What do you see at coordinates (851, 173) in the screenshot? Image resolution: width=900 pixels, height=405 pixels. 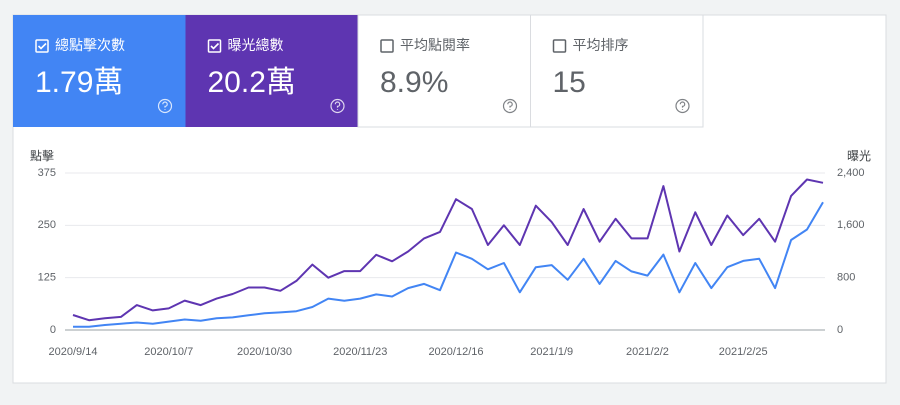 I see `y2-tick-label: 2,400` at bounding box center [851, 173].